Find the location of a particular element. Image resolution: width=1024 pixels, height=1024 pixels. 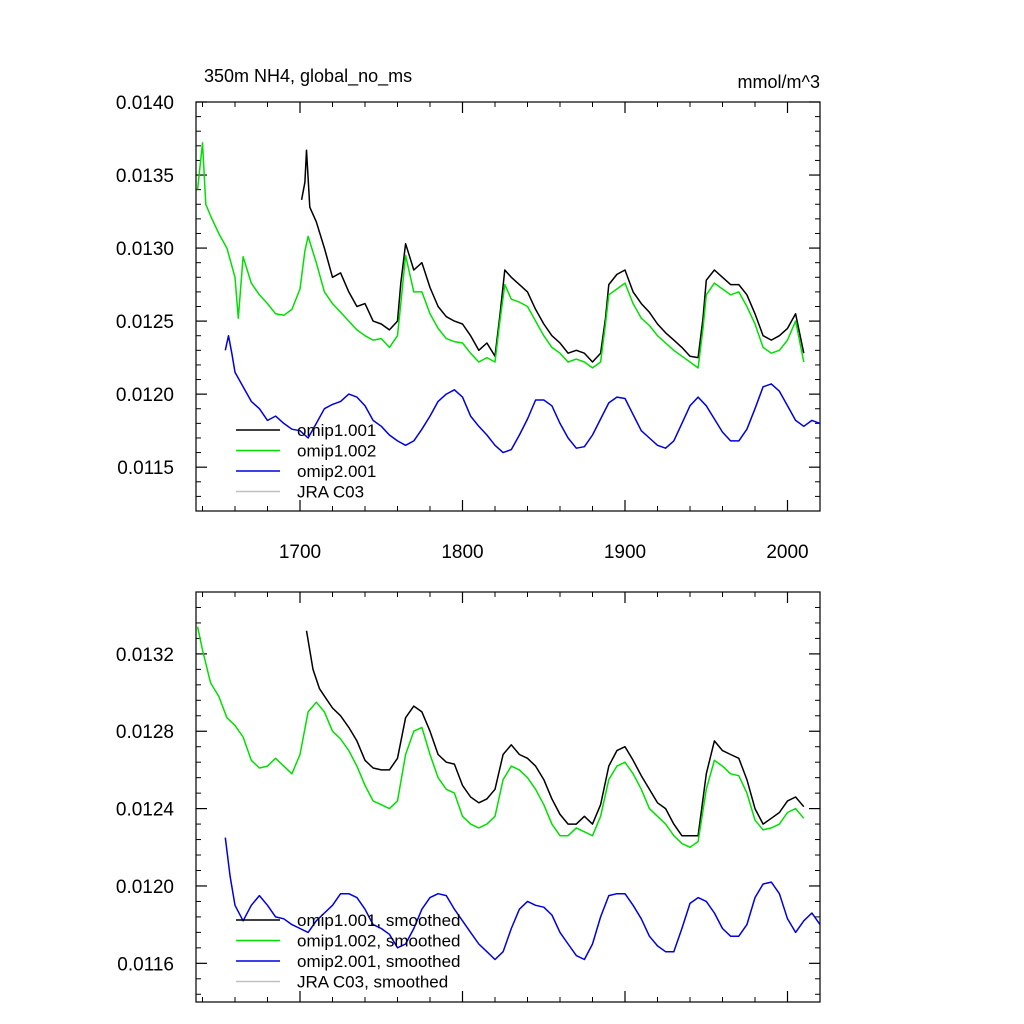

y-tick-label: 0.0115 is located at coordinates (145, 468).